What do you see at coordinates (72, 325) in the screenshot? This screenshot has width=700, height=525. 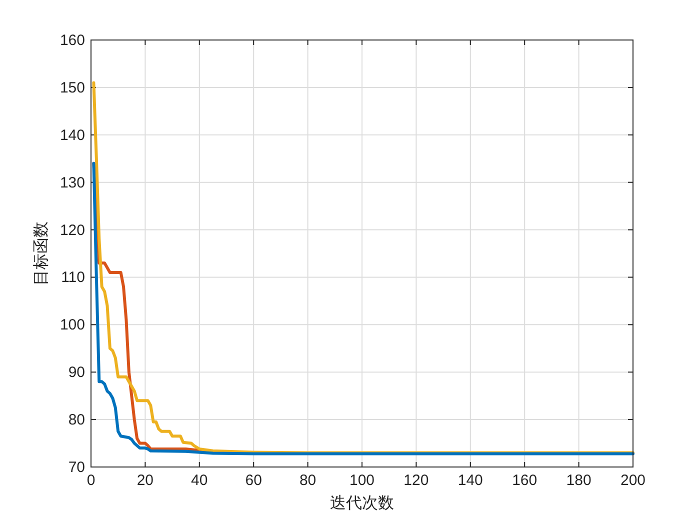 I see `y-tick-label: 100` at bounding box center [72, 325].